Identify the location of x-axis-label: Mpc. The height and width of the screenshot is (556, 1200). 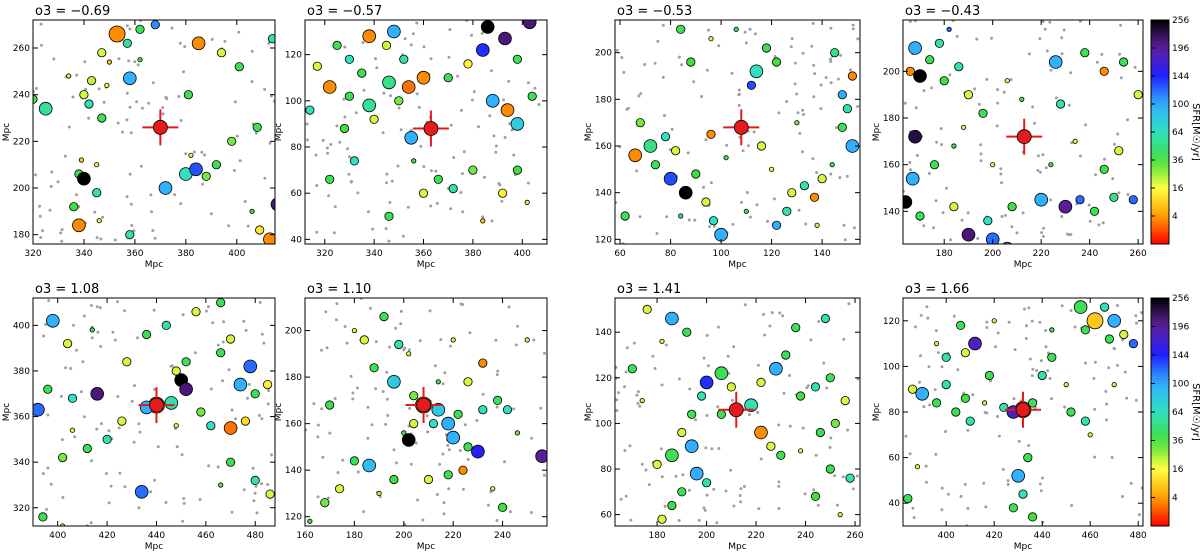
(1023, 547).